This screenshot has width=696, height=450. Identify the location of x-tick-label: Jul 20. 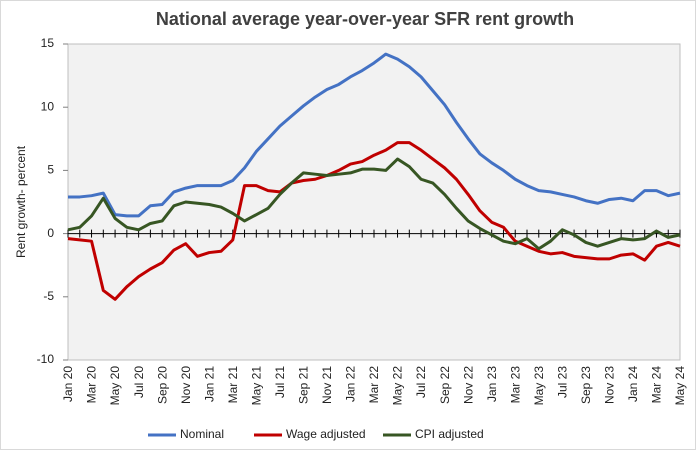
(139, 382).